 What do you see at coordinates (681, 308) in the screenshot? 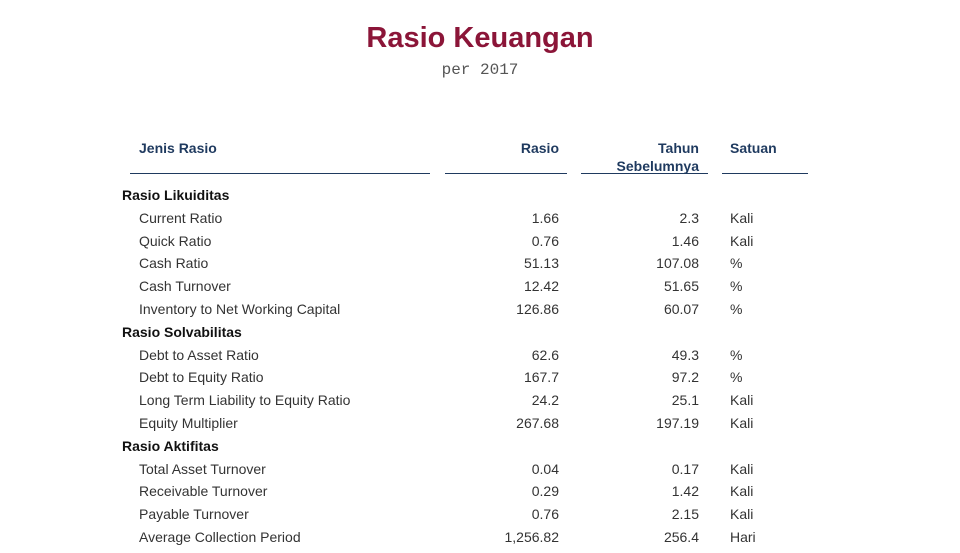
I see `previous-year-value: 60.07` at bounding box center [681, 308].